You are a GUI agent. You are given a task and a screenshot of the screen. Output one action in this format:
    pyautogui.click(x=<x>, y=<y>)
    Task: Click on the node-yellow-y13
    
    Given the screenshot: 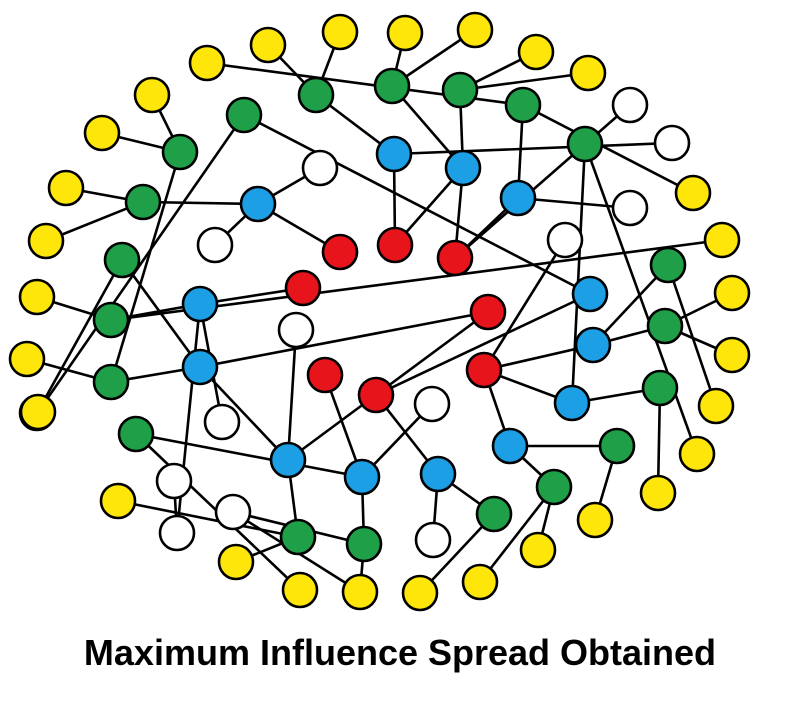 What is the action you would take?
    pyautogui.click(x=37, y=297)
    